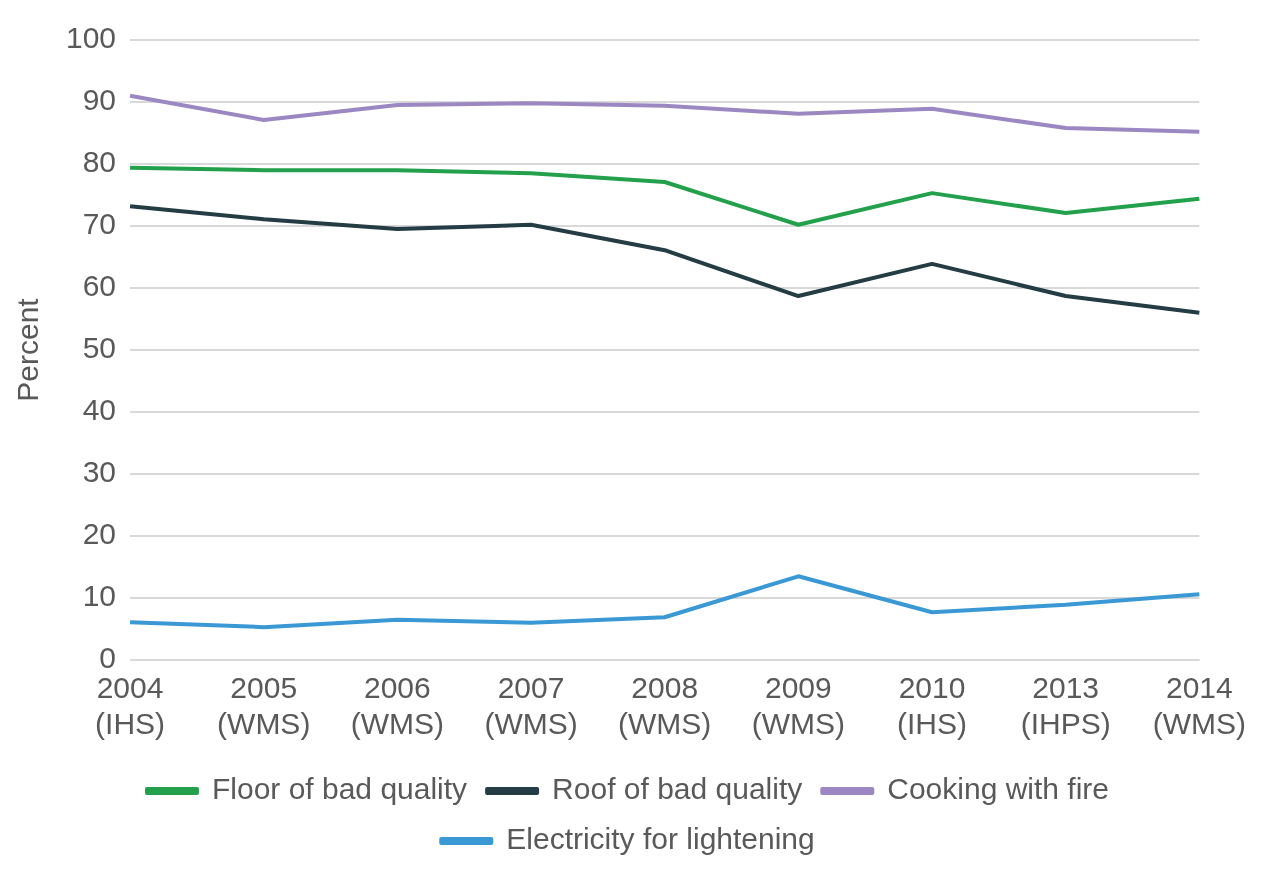 This screenshot has width=1268, height=875. I want to click on y-tick-label: 10, so click(99, 596).